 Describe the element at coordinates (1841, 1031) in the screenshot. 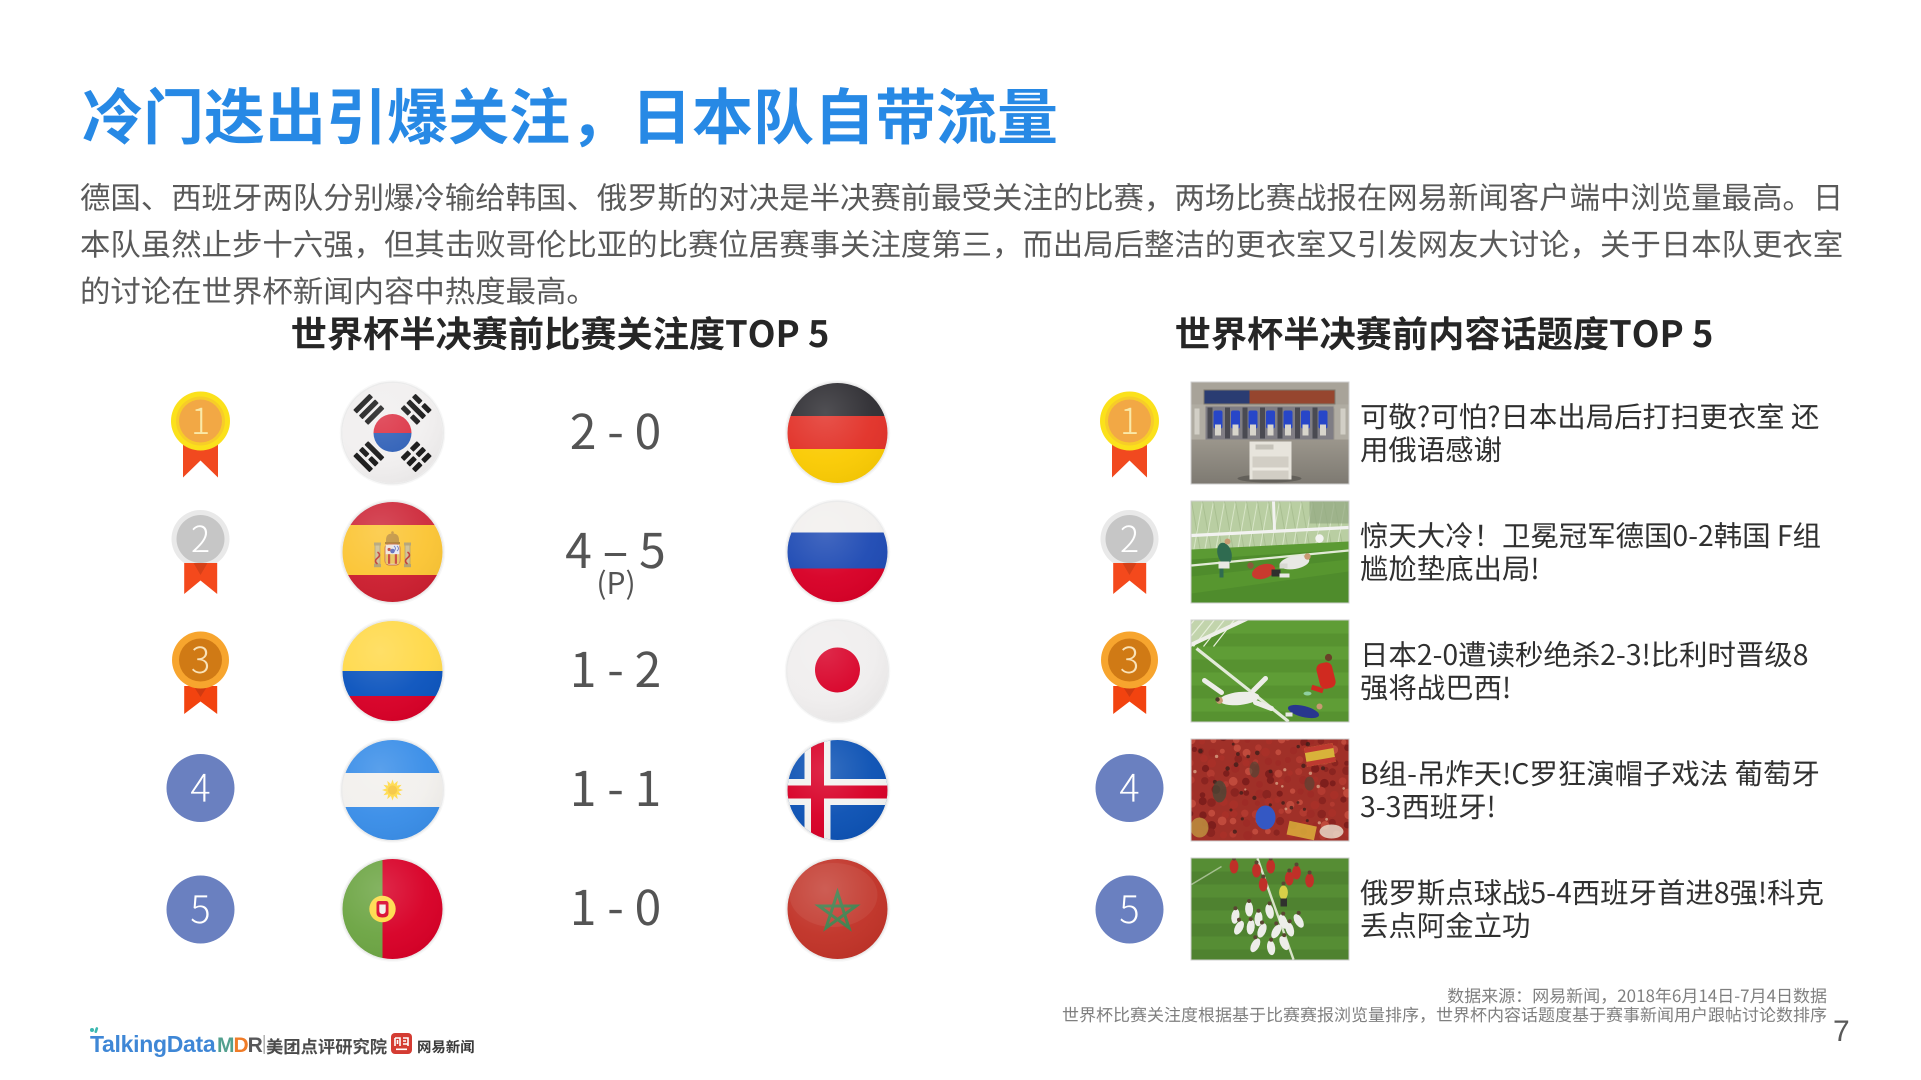

I see `svg-text: 7` at that location.